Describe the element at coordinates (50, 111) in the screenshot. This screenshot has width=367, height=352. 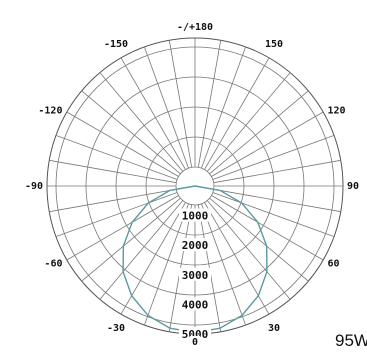
I see `angle-label: -120` at that location.